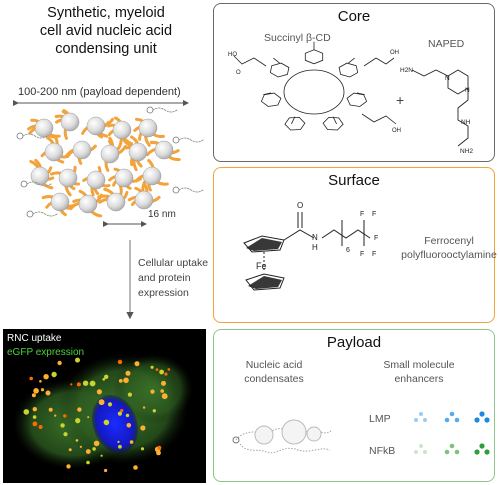 This screenshot has height=485, width=500. I want to click on naped-label: NAPED, so click(446, 44).